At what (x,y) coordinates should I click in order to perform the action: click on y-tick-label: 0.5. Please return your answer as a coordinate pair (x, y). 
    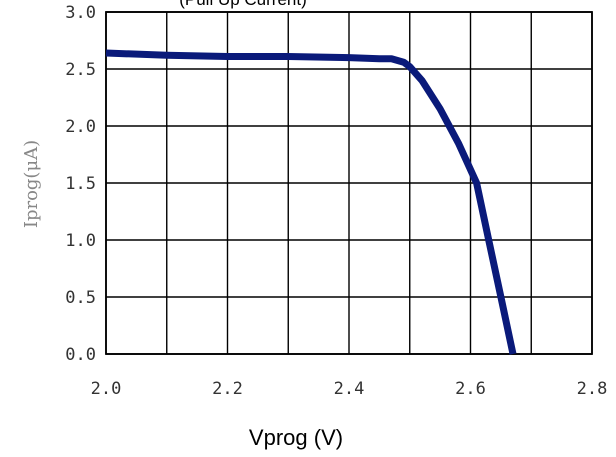
    Looking at the image, I should click on (80, 298).